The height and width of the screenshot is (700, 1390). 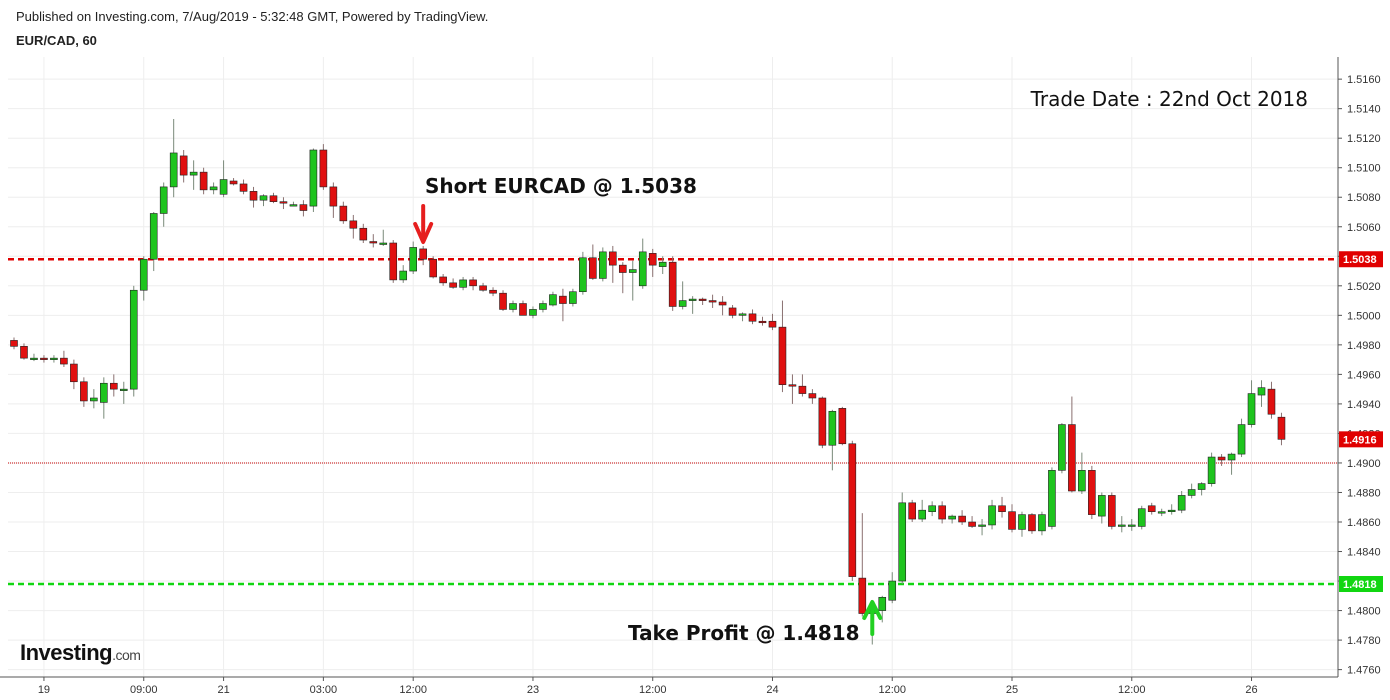 I want to click on logo-suffix: .com, so click(x=126, y=655).